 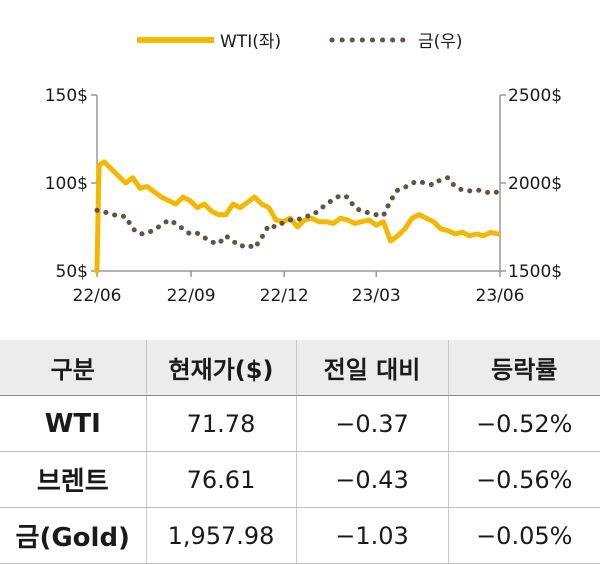 I want to click on cell-price: 71.78, so click(x=220, y=423).